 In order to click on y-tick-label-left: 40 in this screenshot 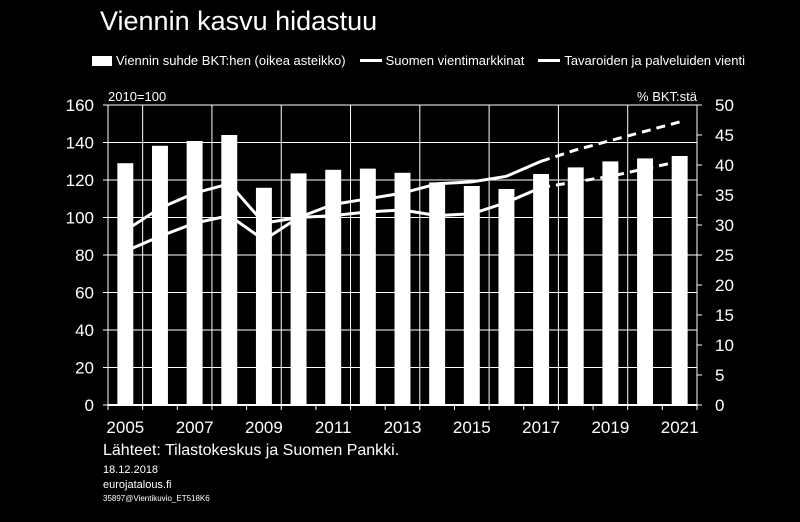, I will do `click(84, 330)`.